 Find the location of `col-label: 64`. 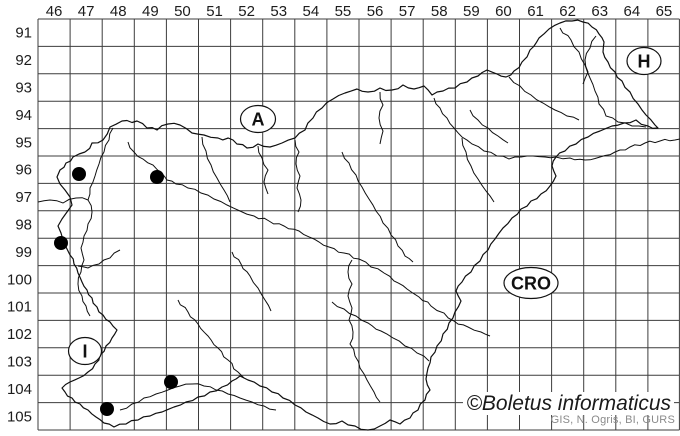

col-label: 64 is located at coordinates (632, 11).